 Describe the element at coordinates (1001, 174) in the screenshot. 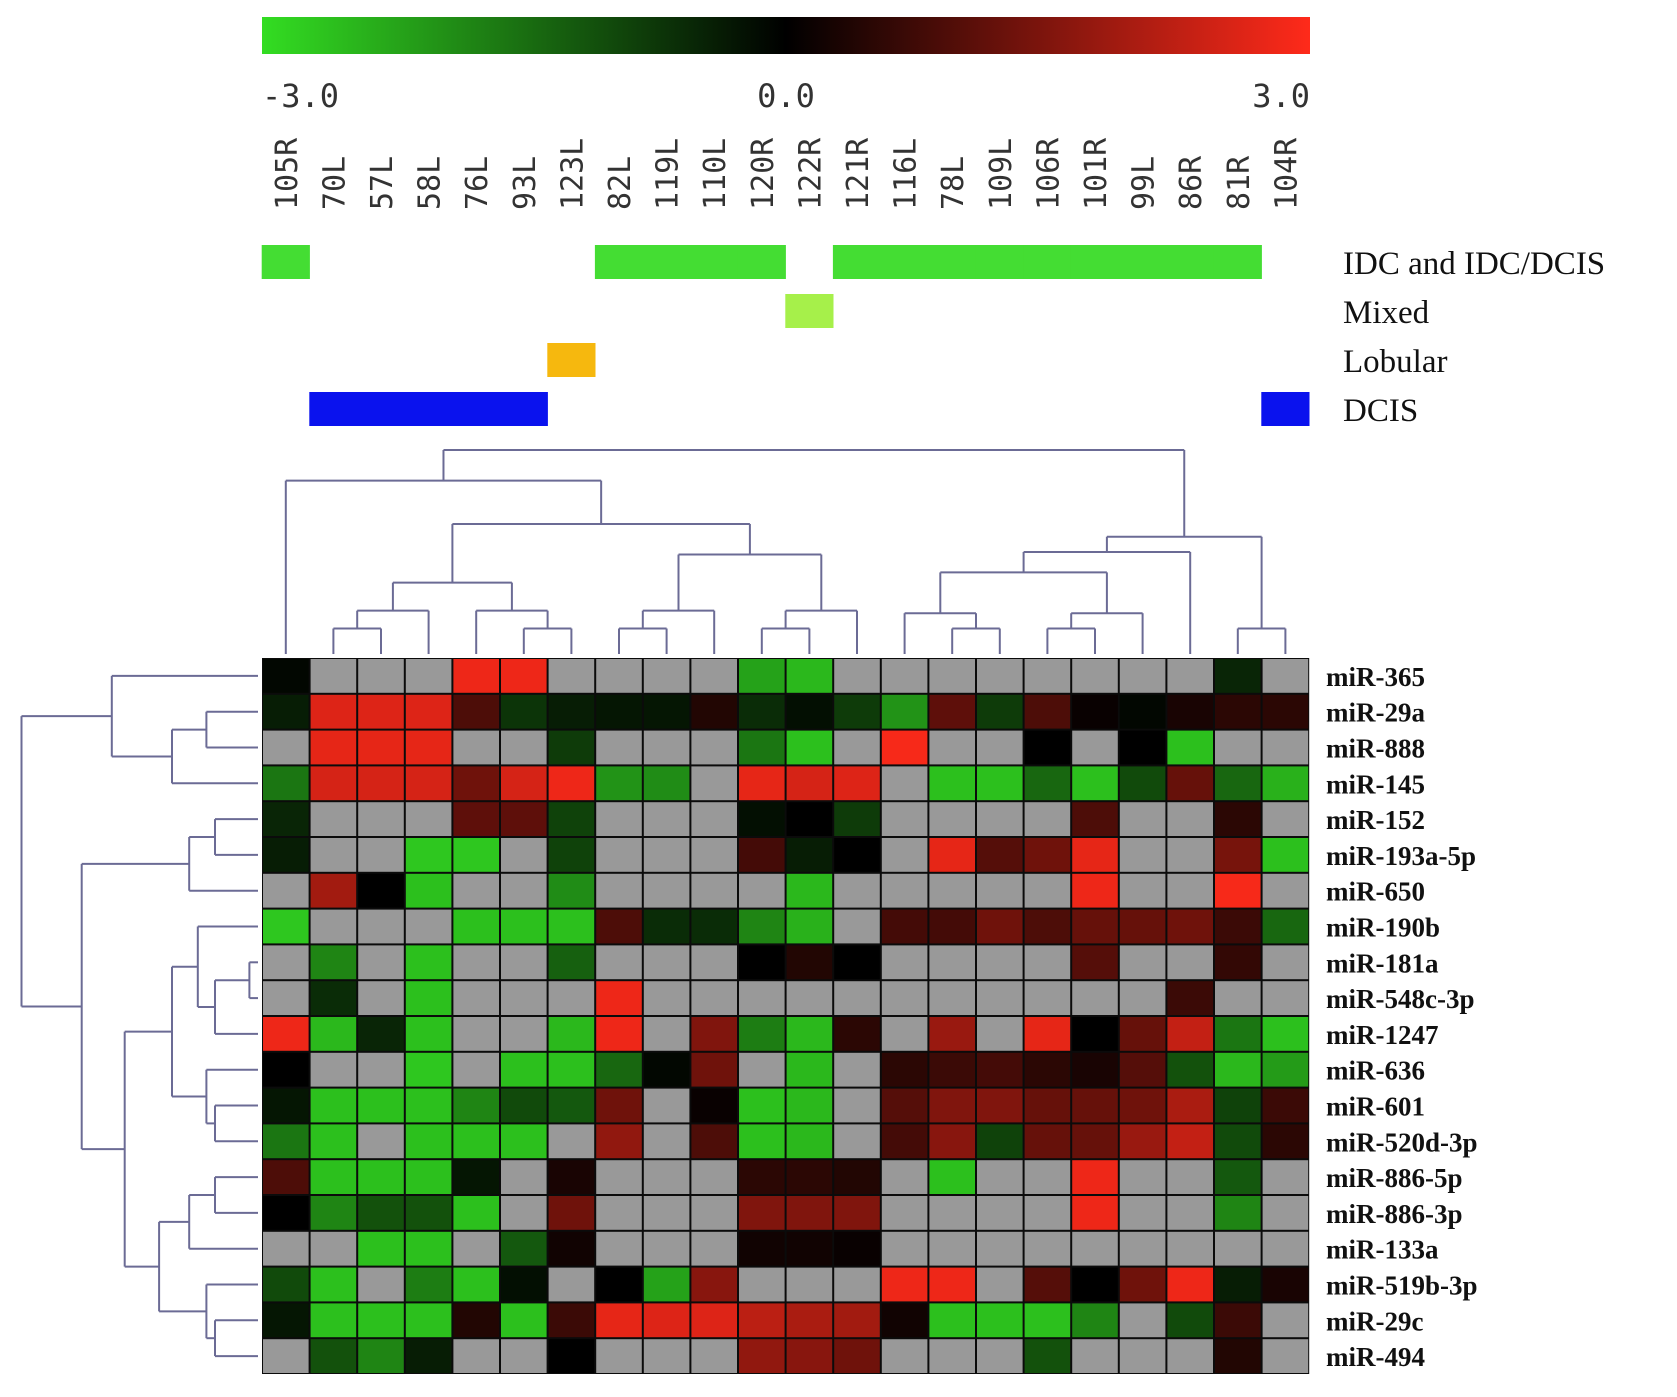

I see `column-label: 109L` at that location.